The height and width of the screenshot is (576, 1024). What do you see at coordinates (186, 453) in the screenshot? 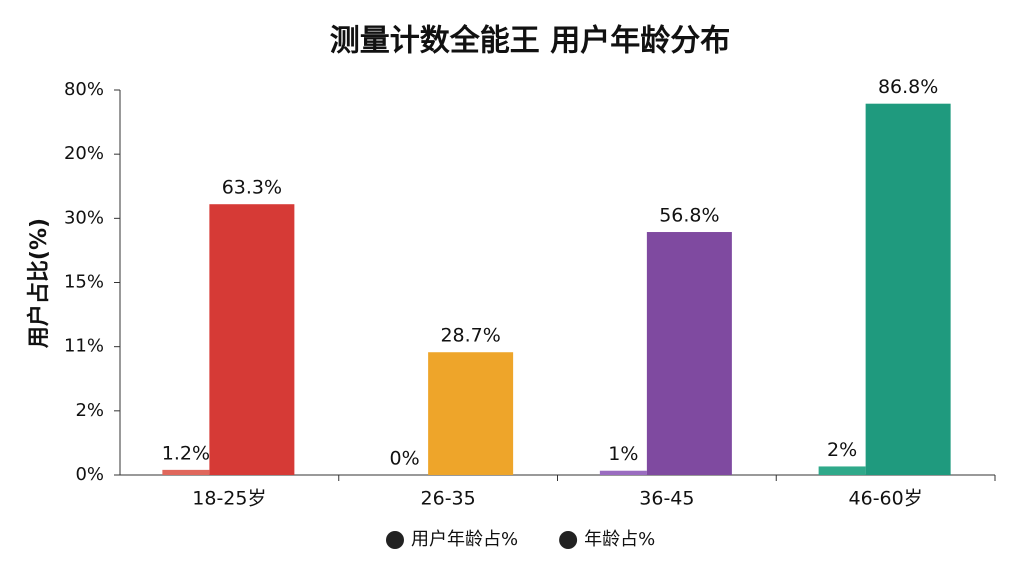
I see `value-label: 1.2%` at bounding box center [186, 453].